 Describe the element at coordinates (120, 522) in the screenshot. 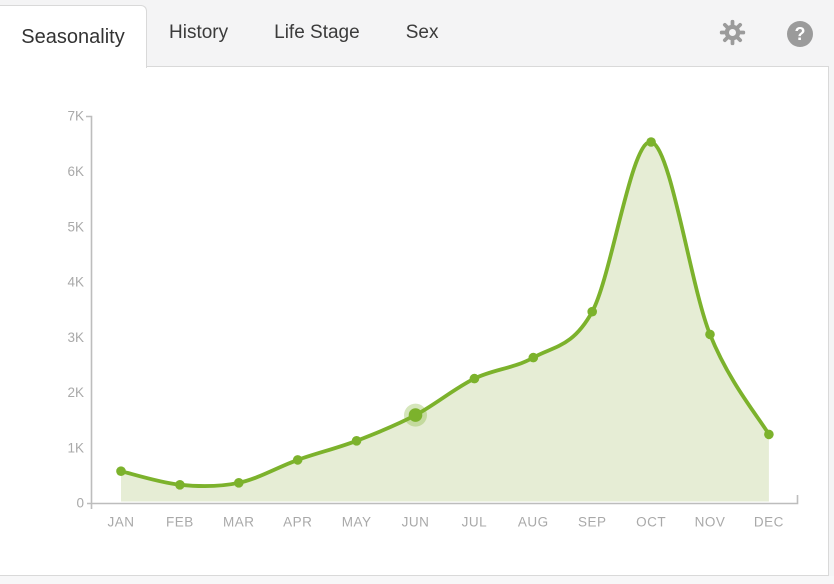

I see `month-label-JAN: JAN` at that location.